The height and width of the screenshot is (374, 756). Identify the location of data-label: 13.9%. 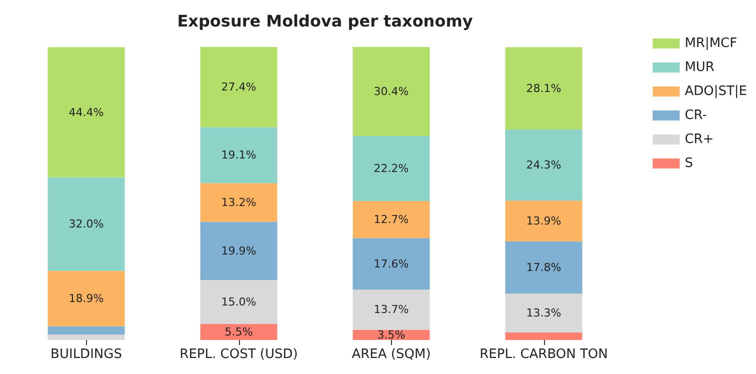
(544, 221).